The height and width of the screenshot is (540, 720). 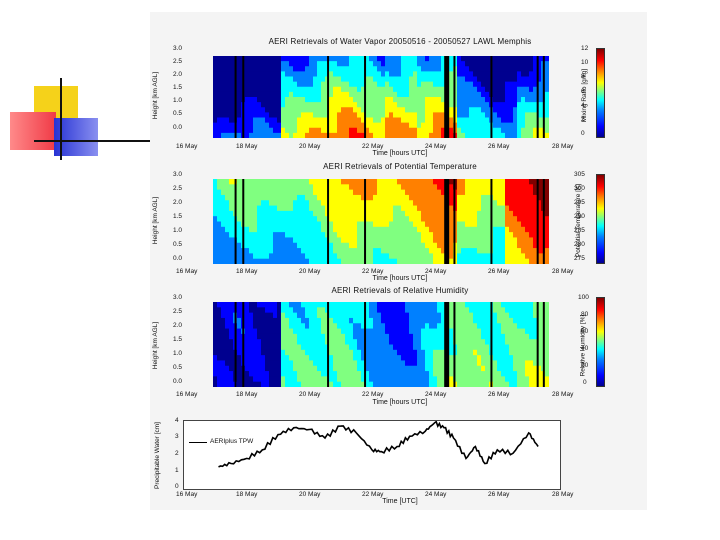 I want to click on panel1-ytick: 0.0, so click(x=178, y=127).